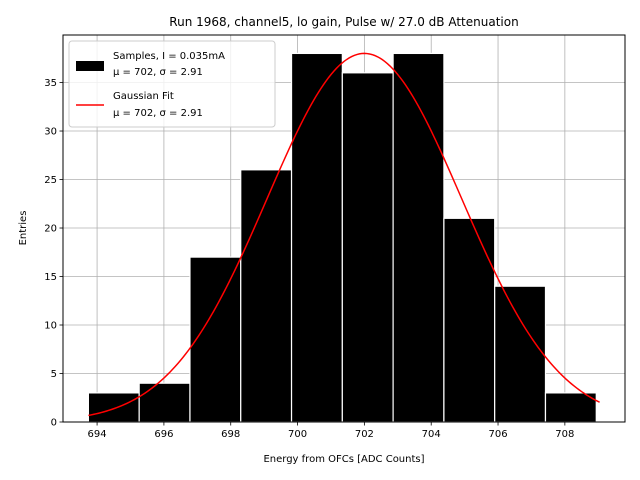 The image size is (640, 480). I want to click on y-tick-label: 15, so click(50, 277).